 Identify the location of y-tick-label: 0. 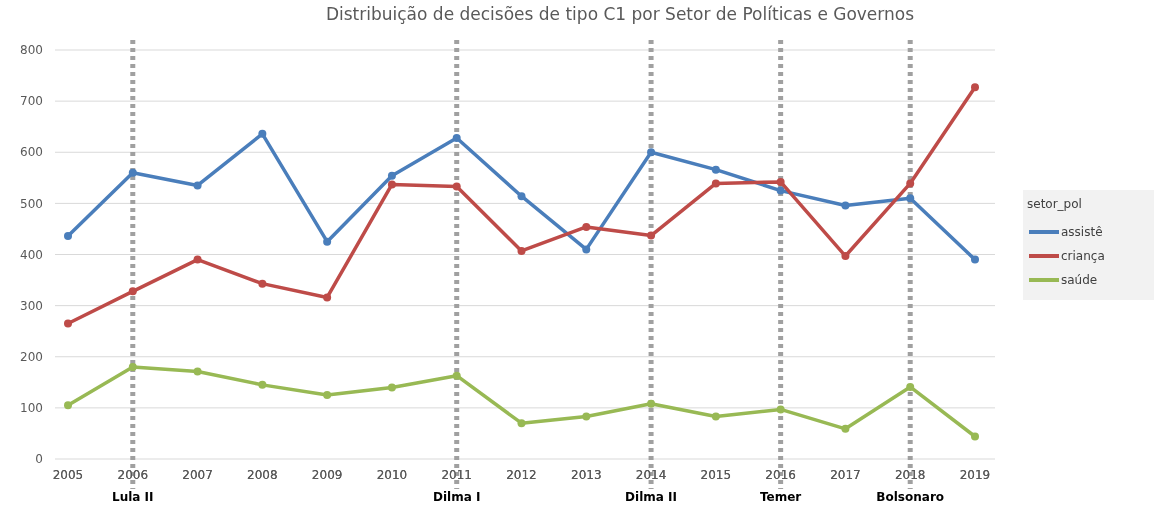
(39, 459).